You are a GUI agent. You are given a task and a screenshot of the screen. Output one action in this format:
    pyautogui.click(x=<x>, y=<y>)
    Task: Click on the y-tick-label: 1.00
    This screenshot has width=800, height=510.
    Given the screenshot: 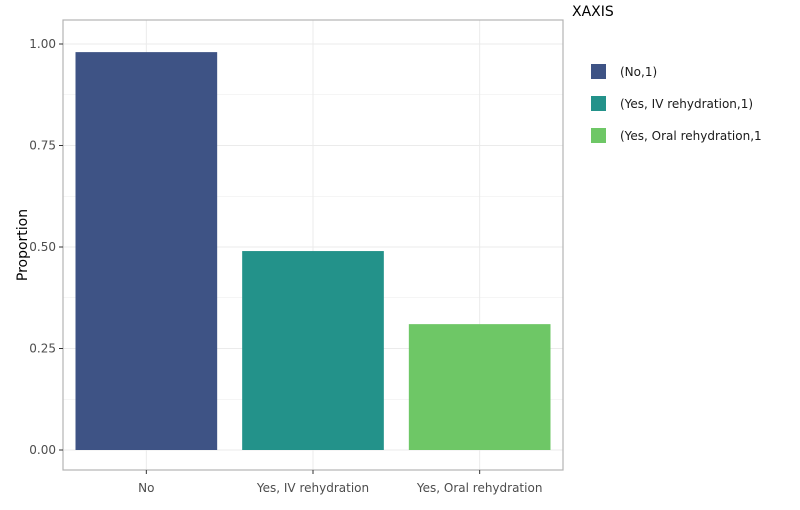 What is the action you would take?
    pyautogui.click(x=42, y=44)
    